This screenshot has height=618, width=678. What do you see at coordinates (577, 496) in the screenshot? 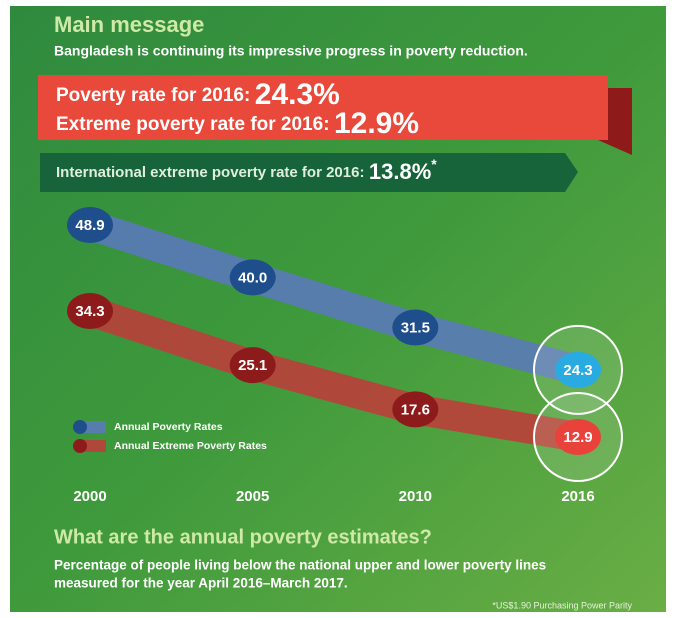
I see `x-tick-label: 2016` at bounding box center [577, 496].